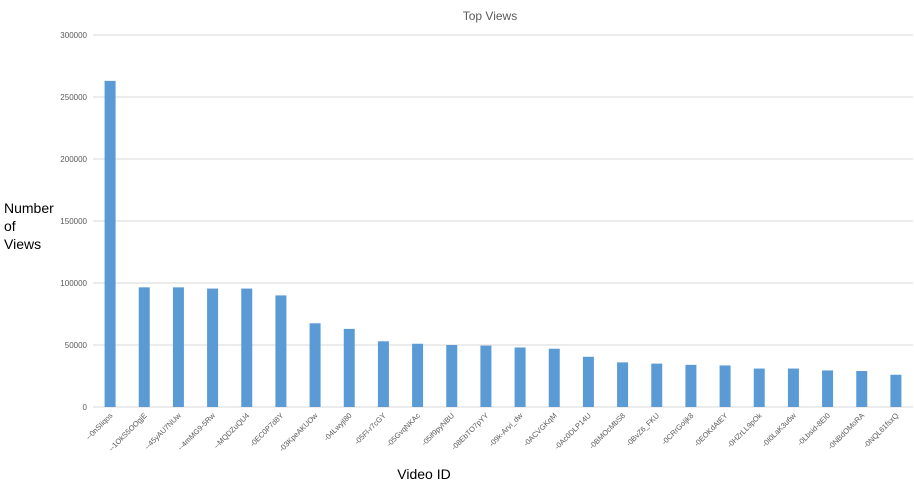 This screenshot has width=914, height=484. Describe the element at coordinates (846, 431) in the screenshot. I see `x-tick-label: -0NBdOMoRA` at that location.